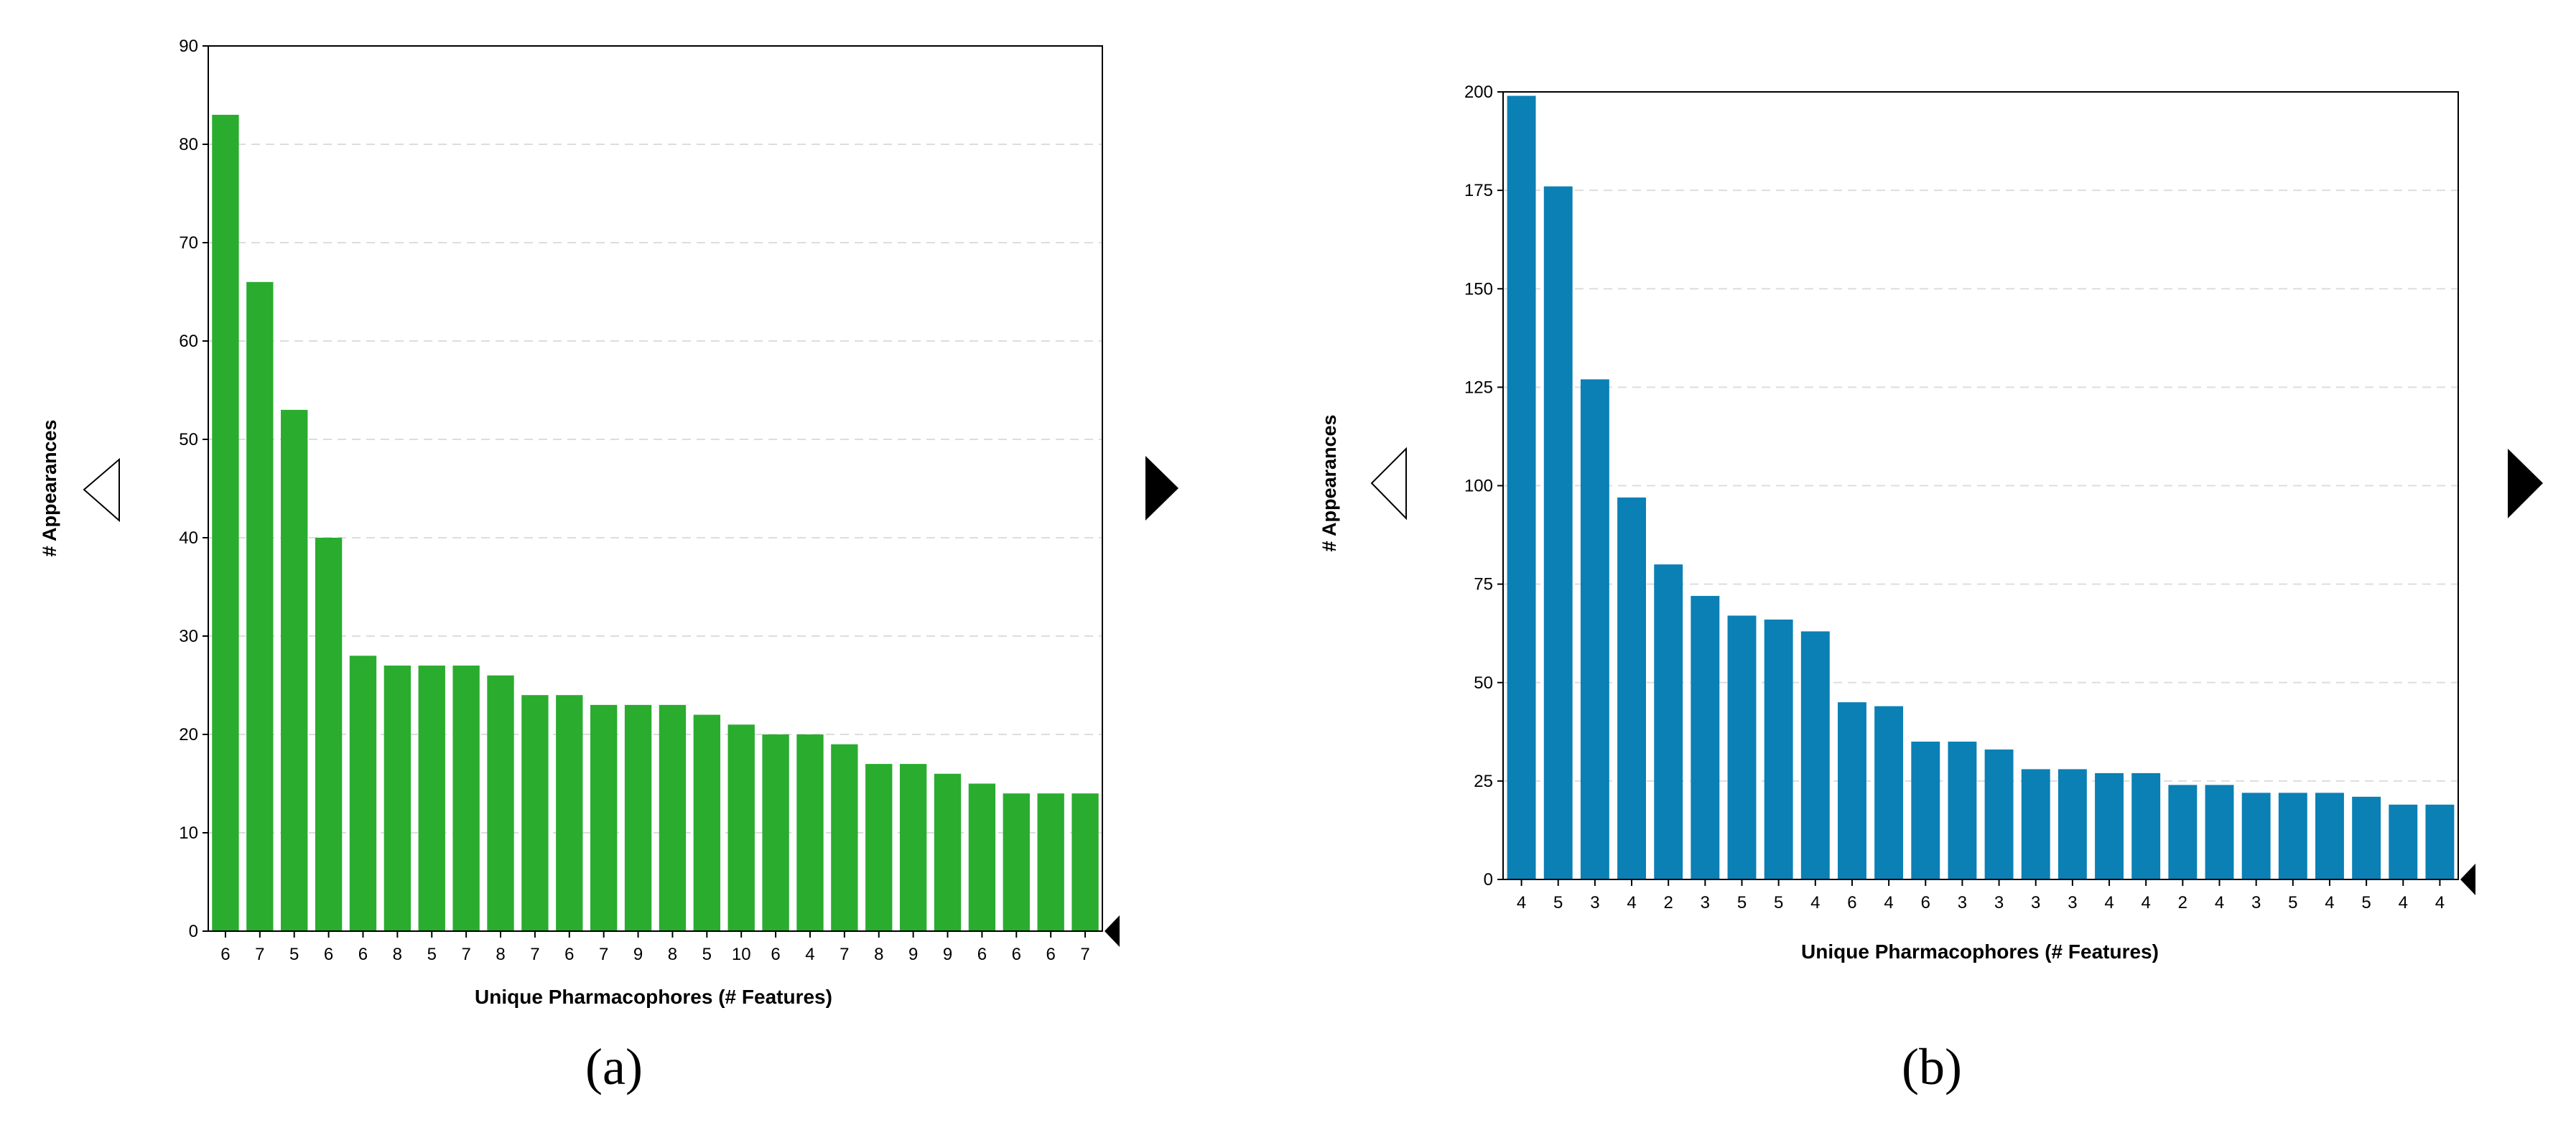  What do you see at coordinates (1483, 584) in the screenshot?
I see `y-tick-label: 75` at bounding box center [1483, 584].